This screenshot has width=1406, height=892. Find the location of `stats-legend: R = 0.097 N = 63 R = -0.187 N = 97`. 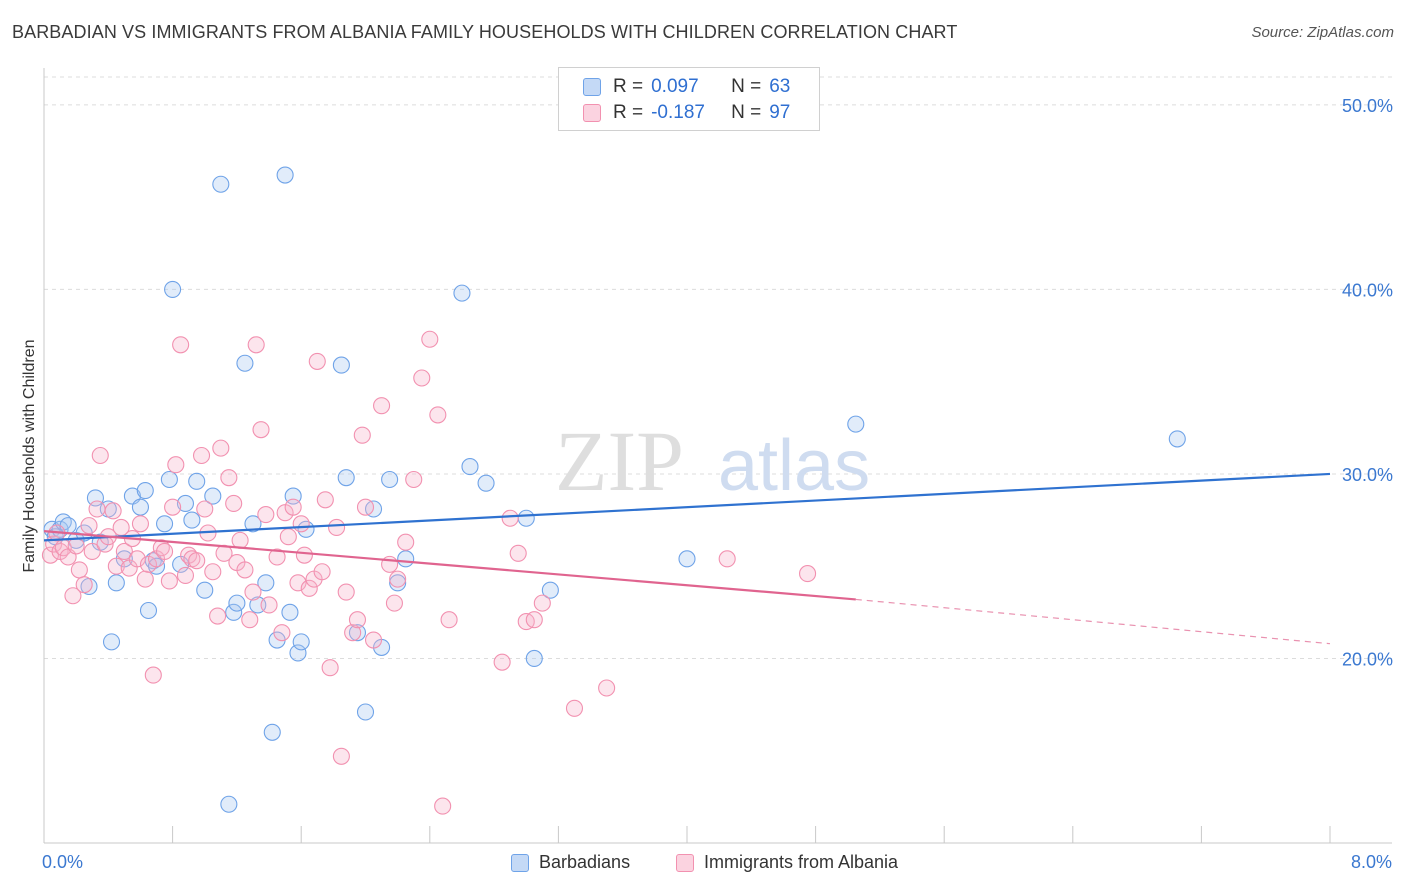

stats-legend: R = 0.097 N = 63 R = -0.187 N = 97 is located at coordinates (689, 99).